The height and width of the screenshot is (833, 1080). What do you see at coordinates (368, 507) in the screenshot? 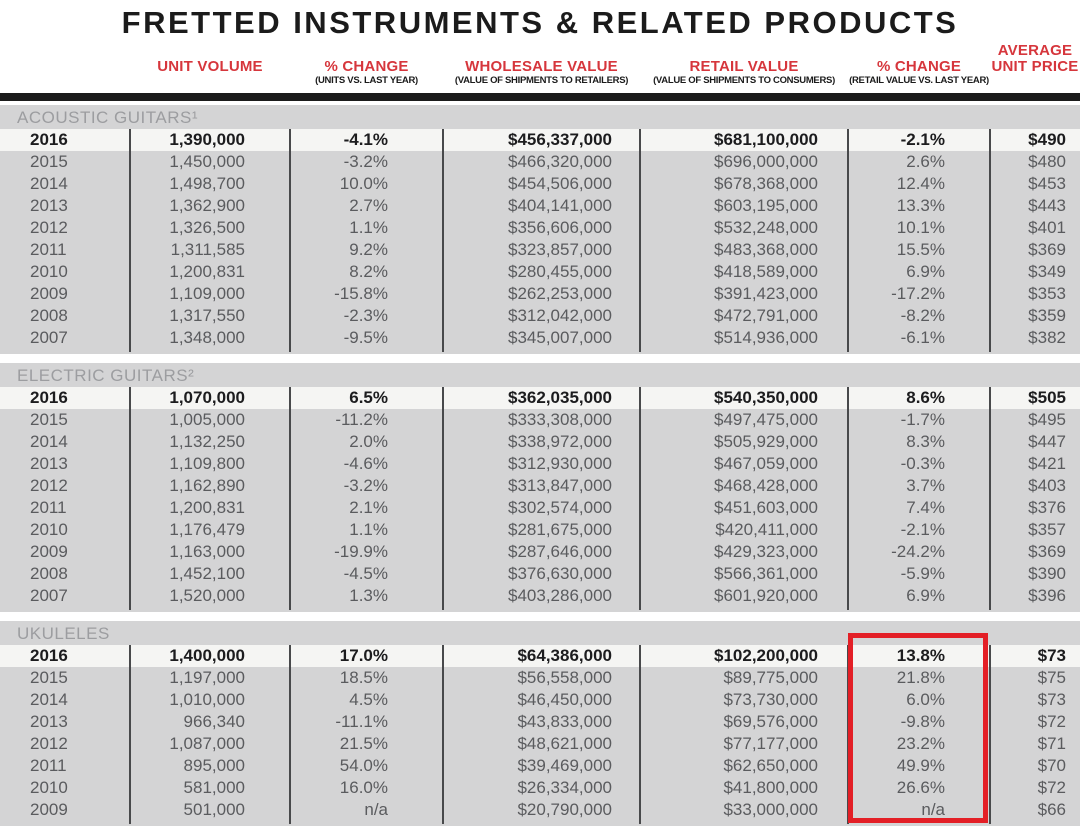
I see `cell-pct-change-units: 2.1%` at bounding box center [368, 507].